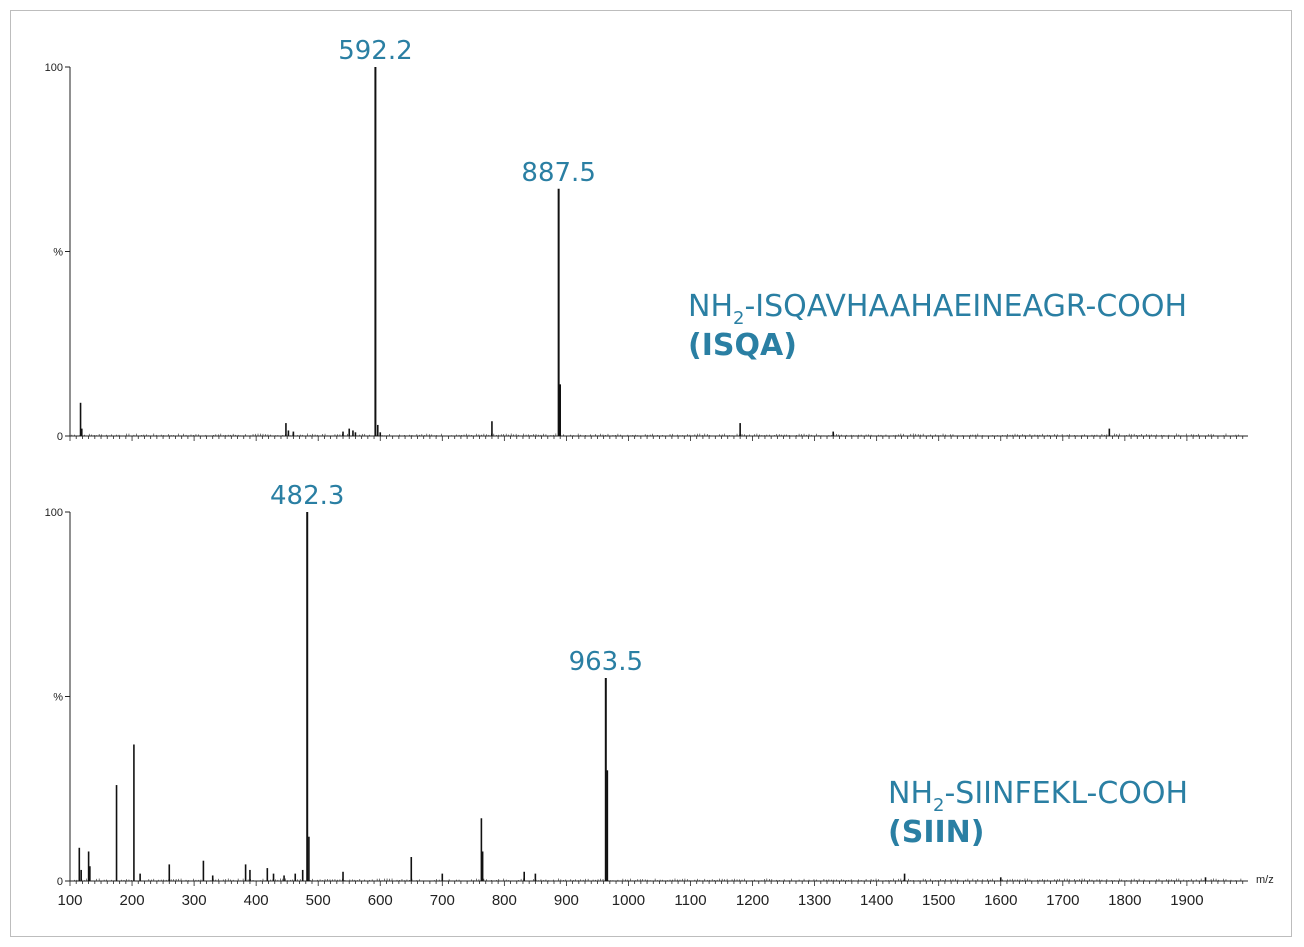 The width and height of the screenshot is (1304, 947). Describe the element at coordinates (606, 662) in the screenshot. I see `peak-label: 963.5` at that location.